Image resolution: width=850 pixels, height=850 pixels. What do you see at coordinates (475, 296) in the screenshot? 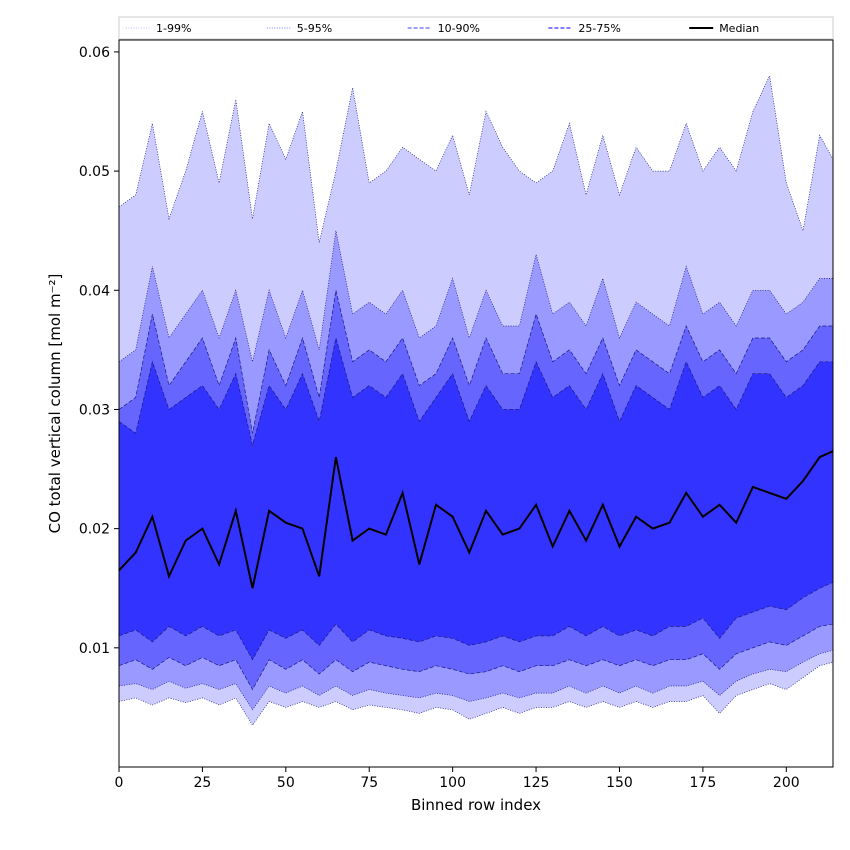
I see `band-5-95-upper-line` at bounding box center [475, 296].